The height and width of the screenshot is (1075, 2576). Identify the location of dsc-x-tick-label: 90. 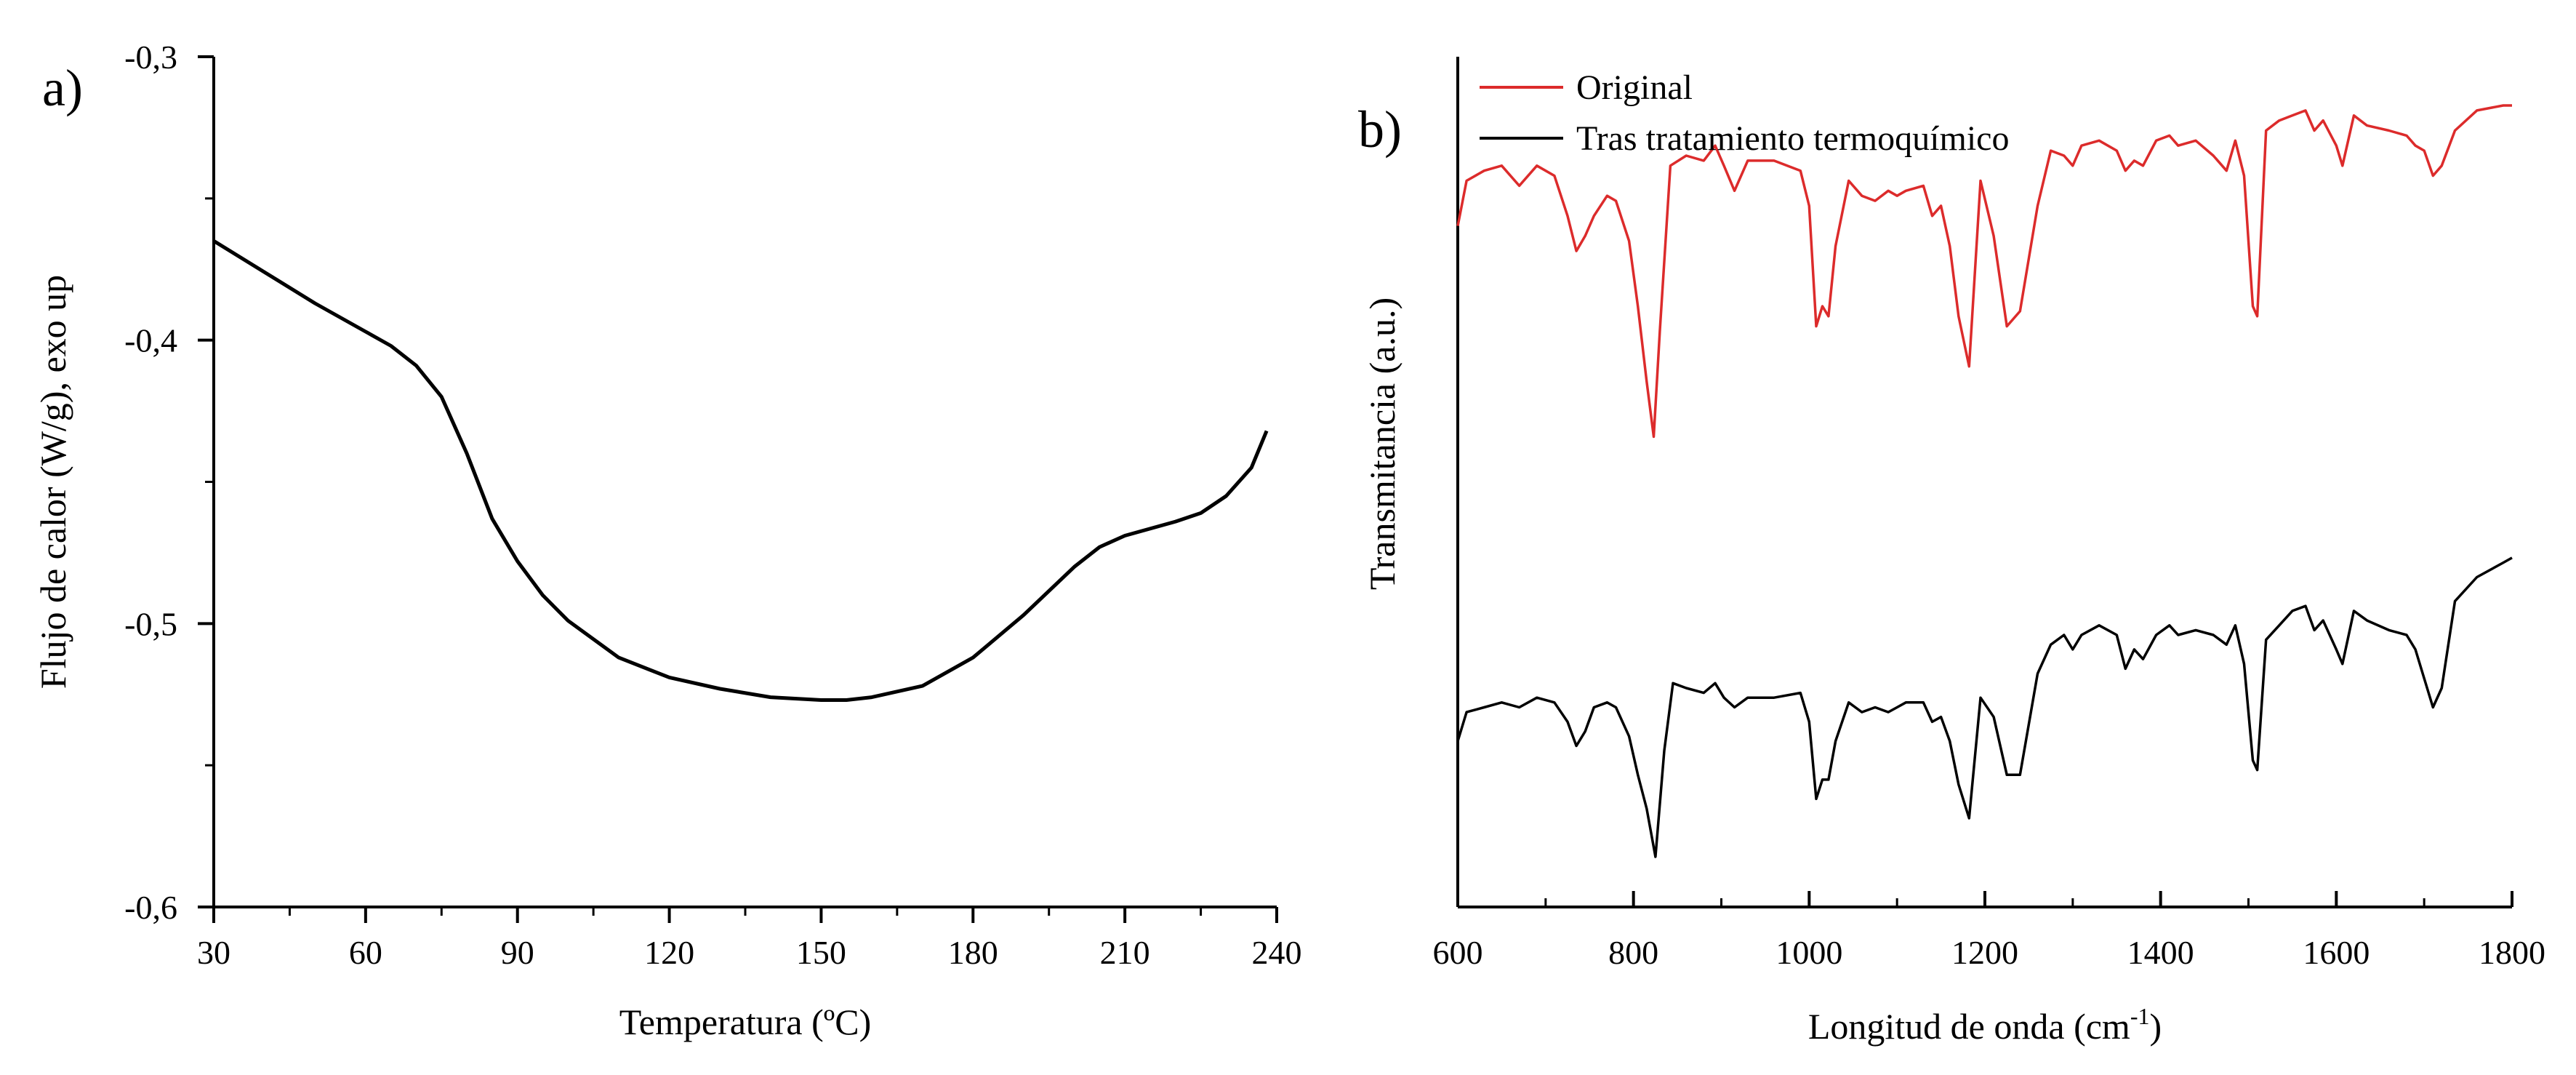
(517, 952).